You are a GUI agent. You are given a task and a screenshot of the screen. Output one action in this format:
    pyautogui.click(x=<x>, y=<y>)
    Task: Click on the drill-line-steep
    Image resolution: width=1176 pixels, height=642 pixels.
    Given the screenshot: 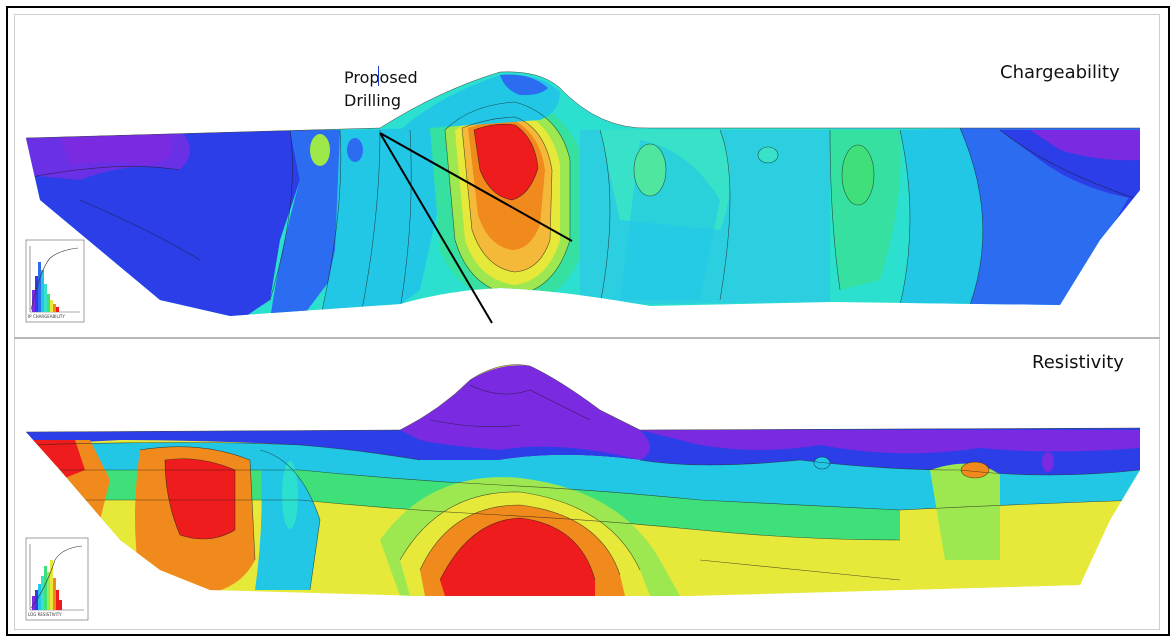 What is the action you would take?
    pyautogui.click(x=436, y=228)
    